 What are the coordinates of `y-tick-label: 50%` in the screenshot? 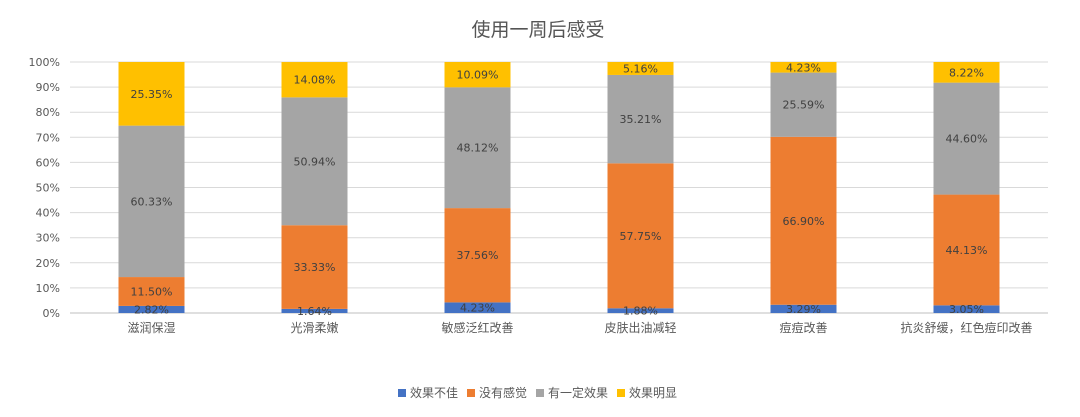 It's located at (48, 188).